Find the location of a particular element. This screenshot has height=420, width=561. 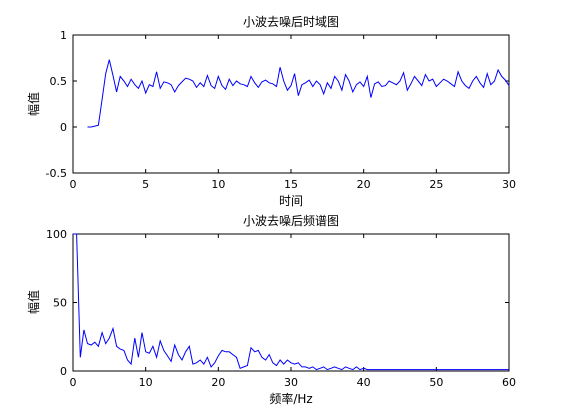

frequency-spectrum-xtick-label: 30 is located at coordinates (291, 382).